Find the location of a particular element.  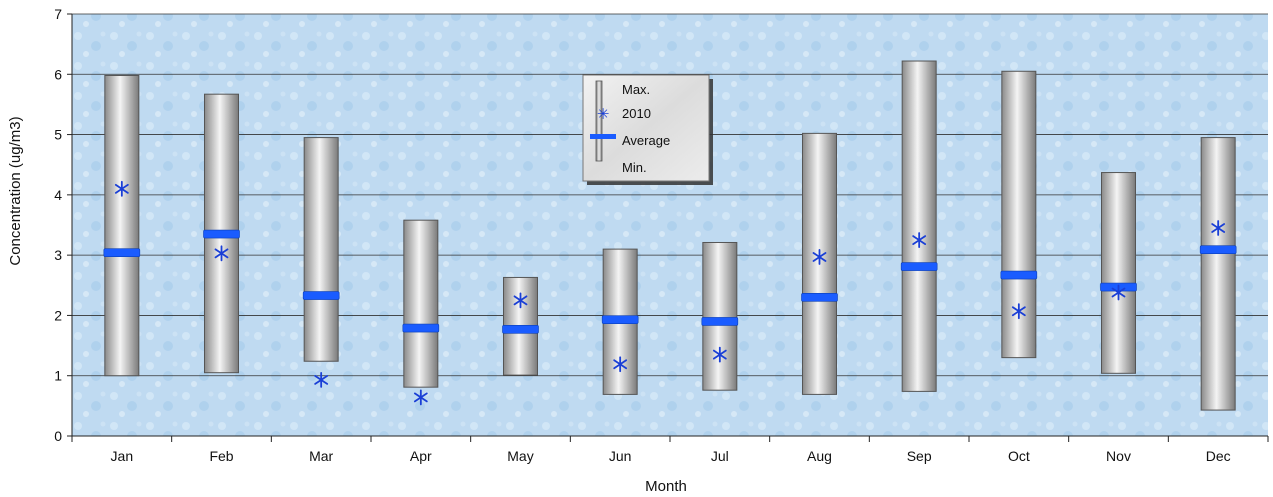

x-tick-label: Oct is located at coordinates (1019, 456).